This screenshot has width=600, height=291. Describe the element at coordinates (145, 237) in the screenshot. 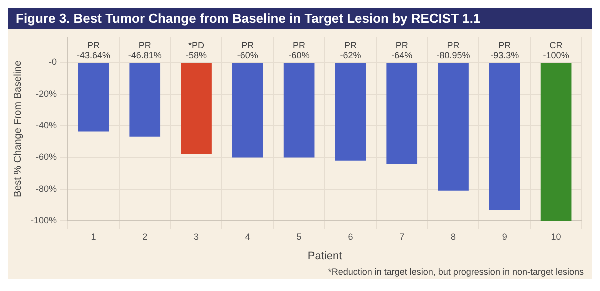

I see `x-tick-label: 2` at that location.